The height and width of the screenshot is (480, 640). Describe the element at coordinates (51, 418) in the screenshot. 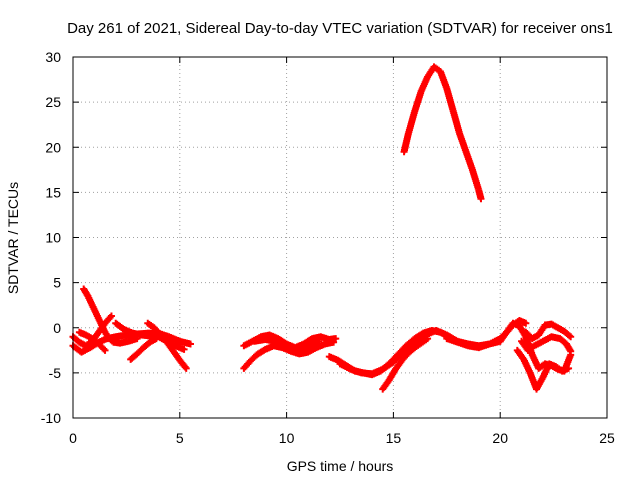

I see `y-tick-label: -10` at that location.